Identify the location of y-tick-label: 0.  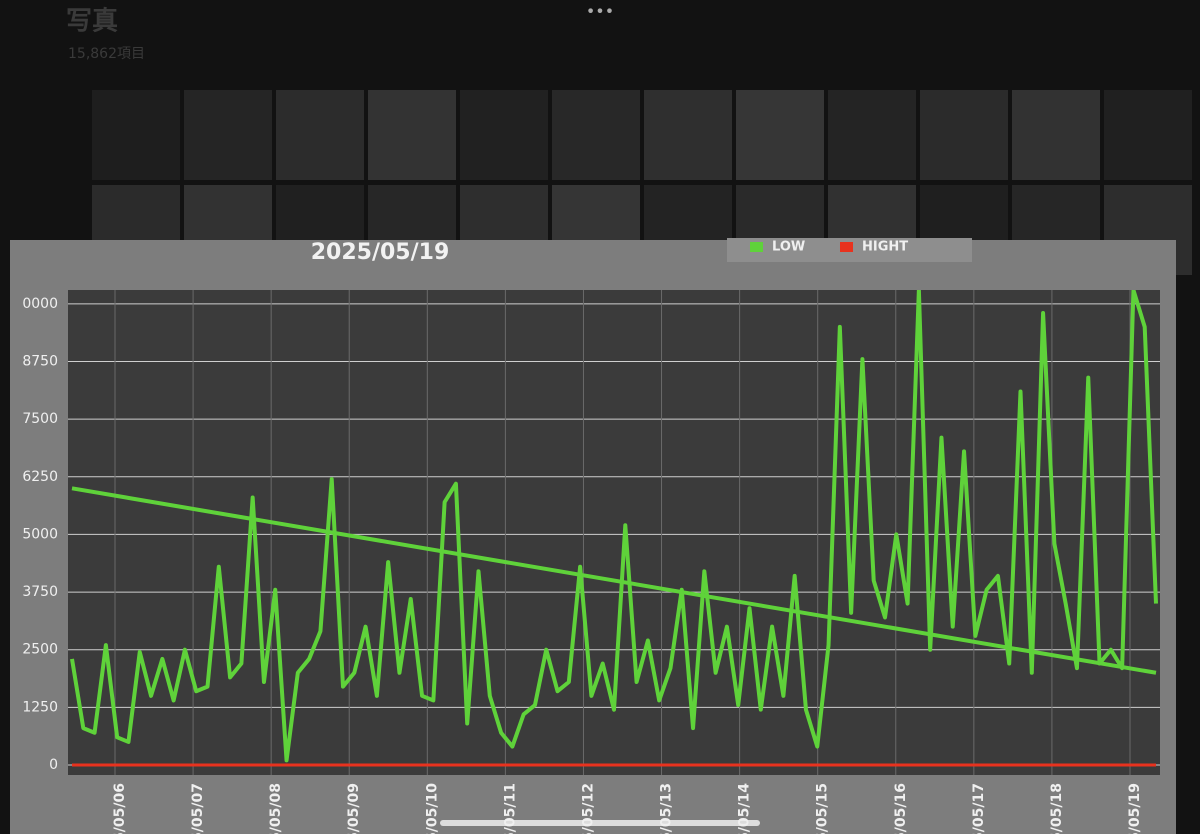
(53, 765).